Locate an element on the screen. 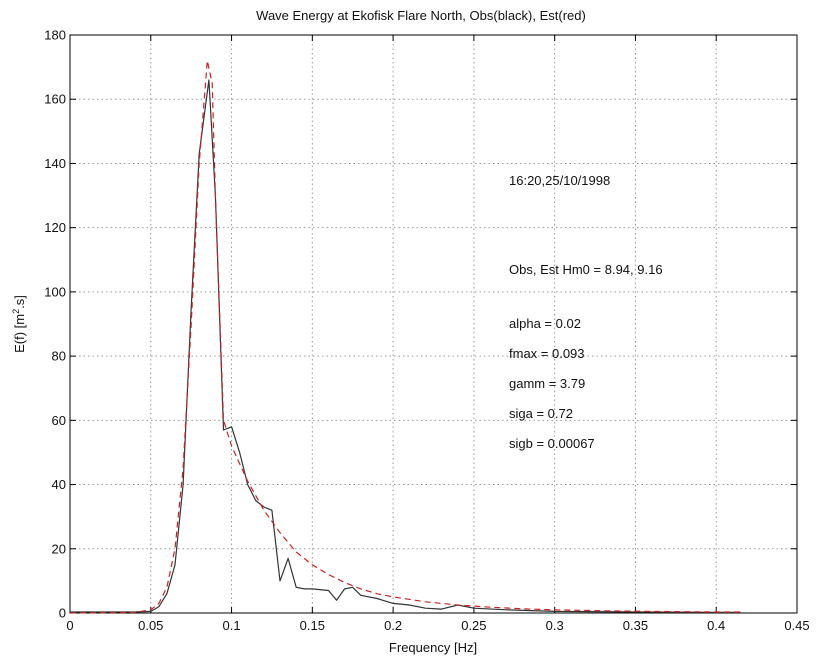  x-tick-label: 0.2 is located at coordinates (393, 625).